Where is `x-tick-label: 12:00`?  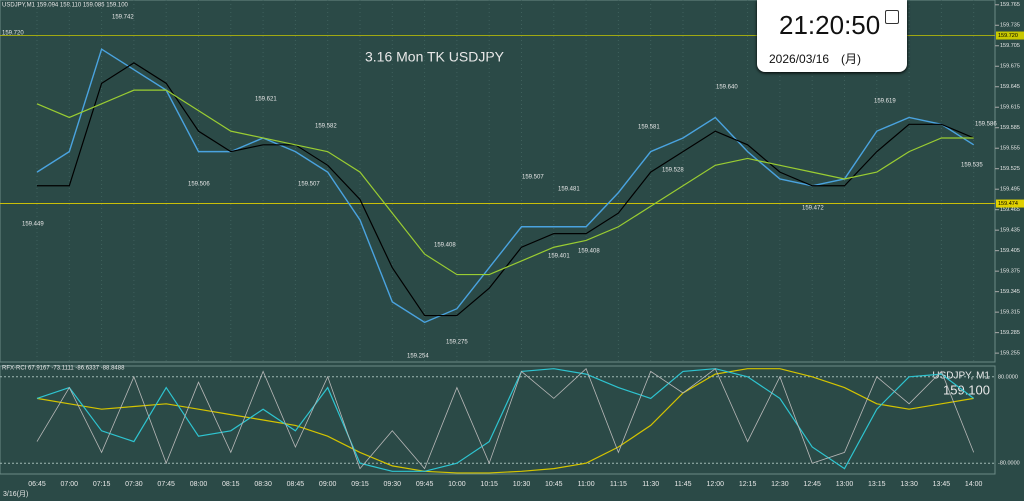 x-tick-label: 12:00 is located at coordinates (716, 484).